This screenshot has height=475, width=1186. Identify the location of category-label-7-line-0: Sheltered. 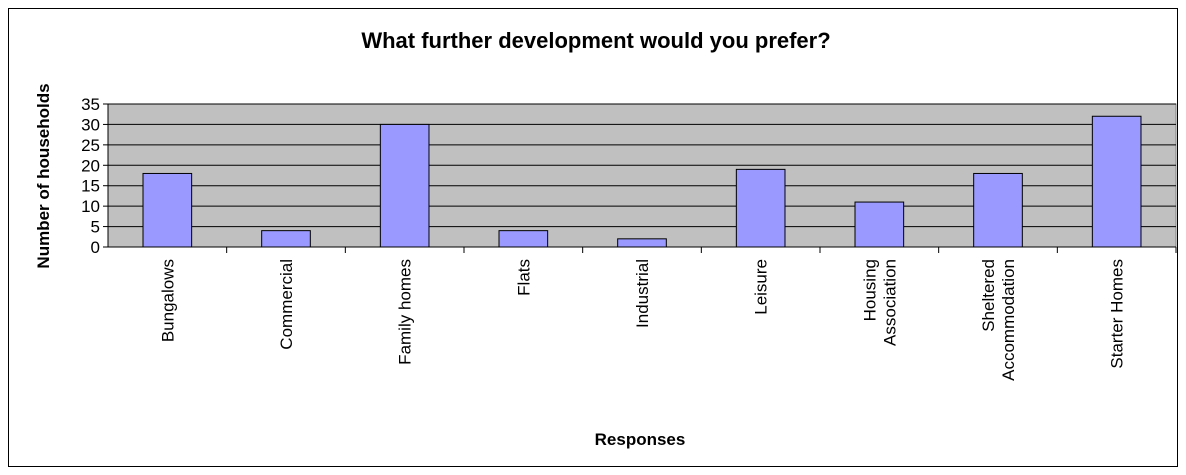
(988, 295).